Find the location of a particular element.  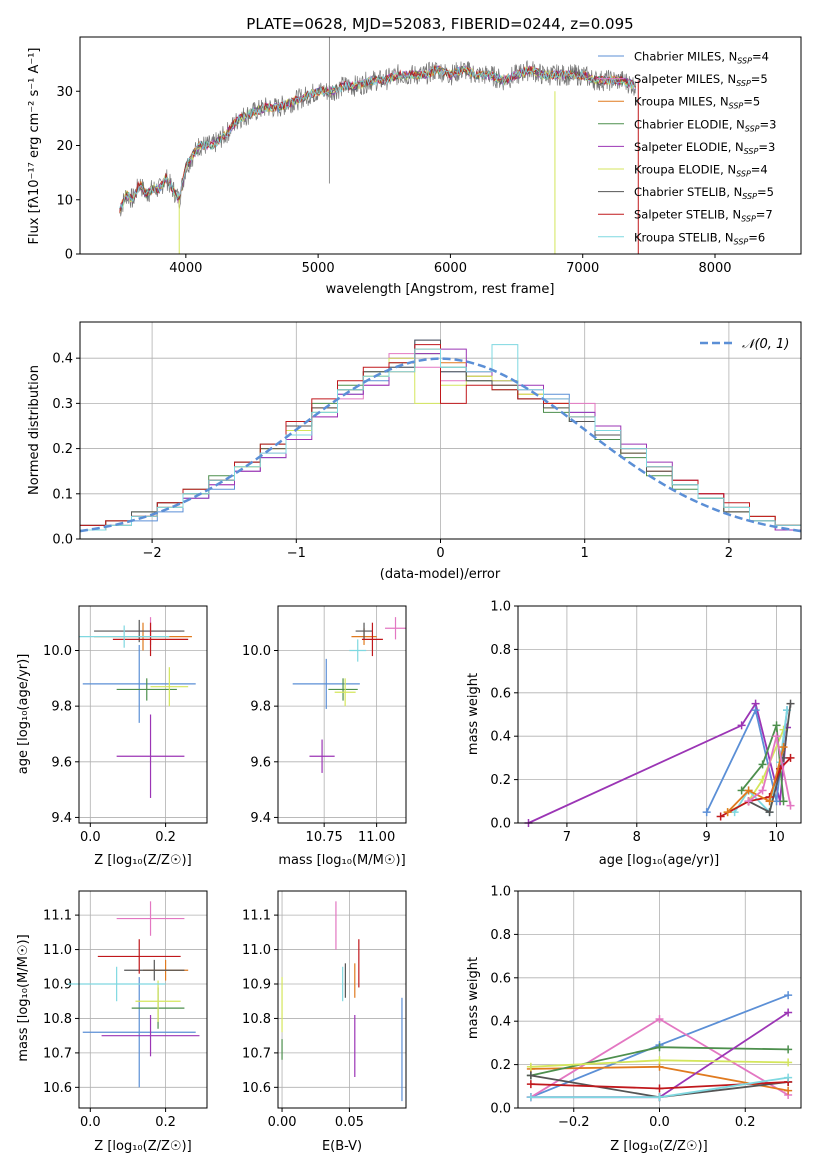

histogram-series is located at coordinates (440, 441).